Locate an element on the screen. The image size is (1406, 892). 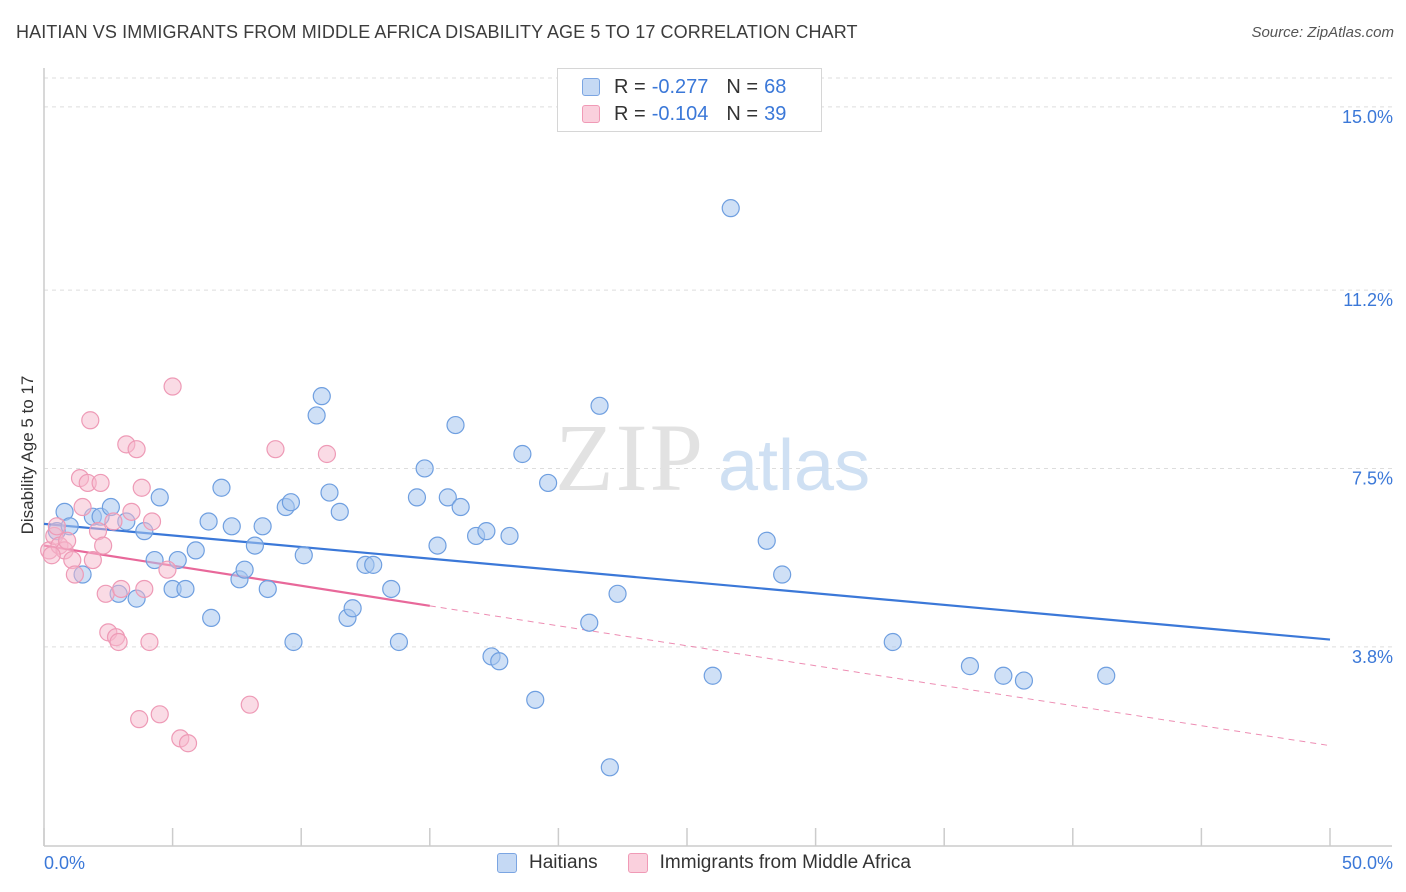
trend-line-middle-africa-extrapolated is located at coordinates (880, 676).